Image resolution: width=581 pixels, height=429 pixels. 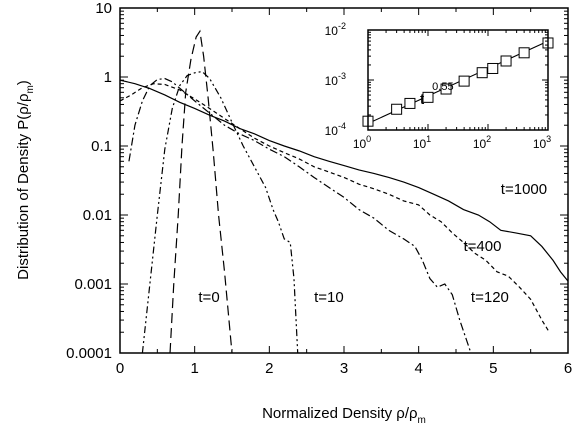 What do you see at coordinates (542, 142) in the screenshot?
I see `inset-x-tick-label: 10³` at bounding box center [542, 142].